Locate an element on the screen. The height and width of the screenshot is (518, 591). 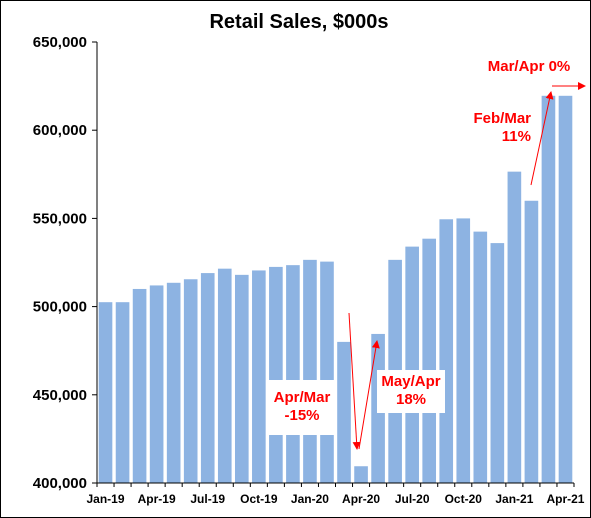
y-tick-label: 400,000 is located at coordinates (60, 483).